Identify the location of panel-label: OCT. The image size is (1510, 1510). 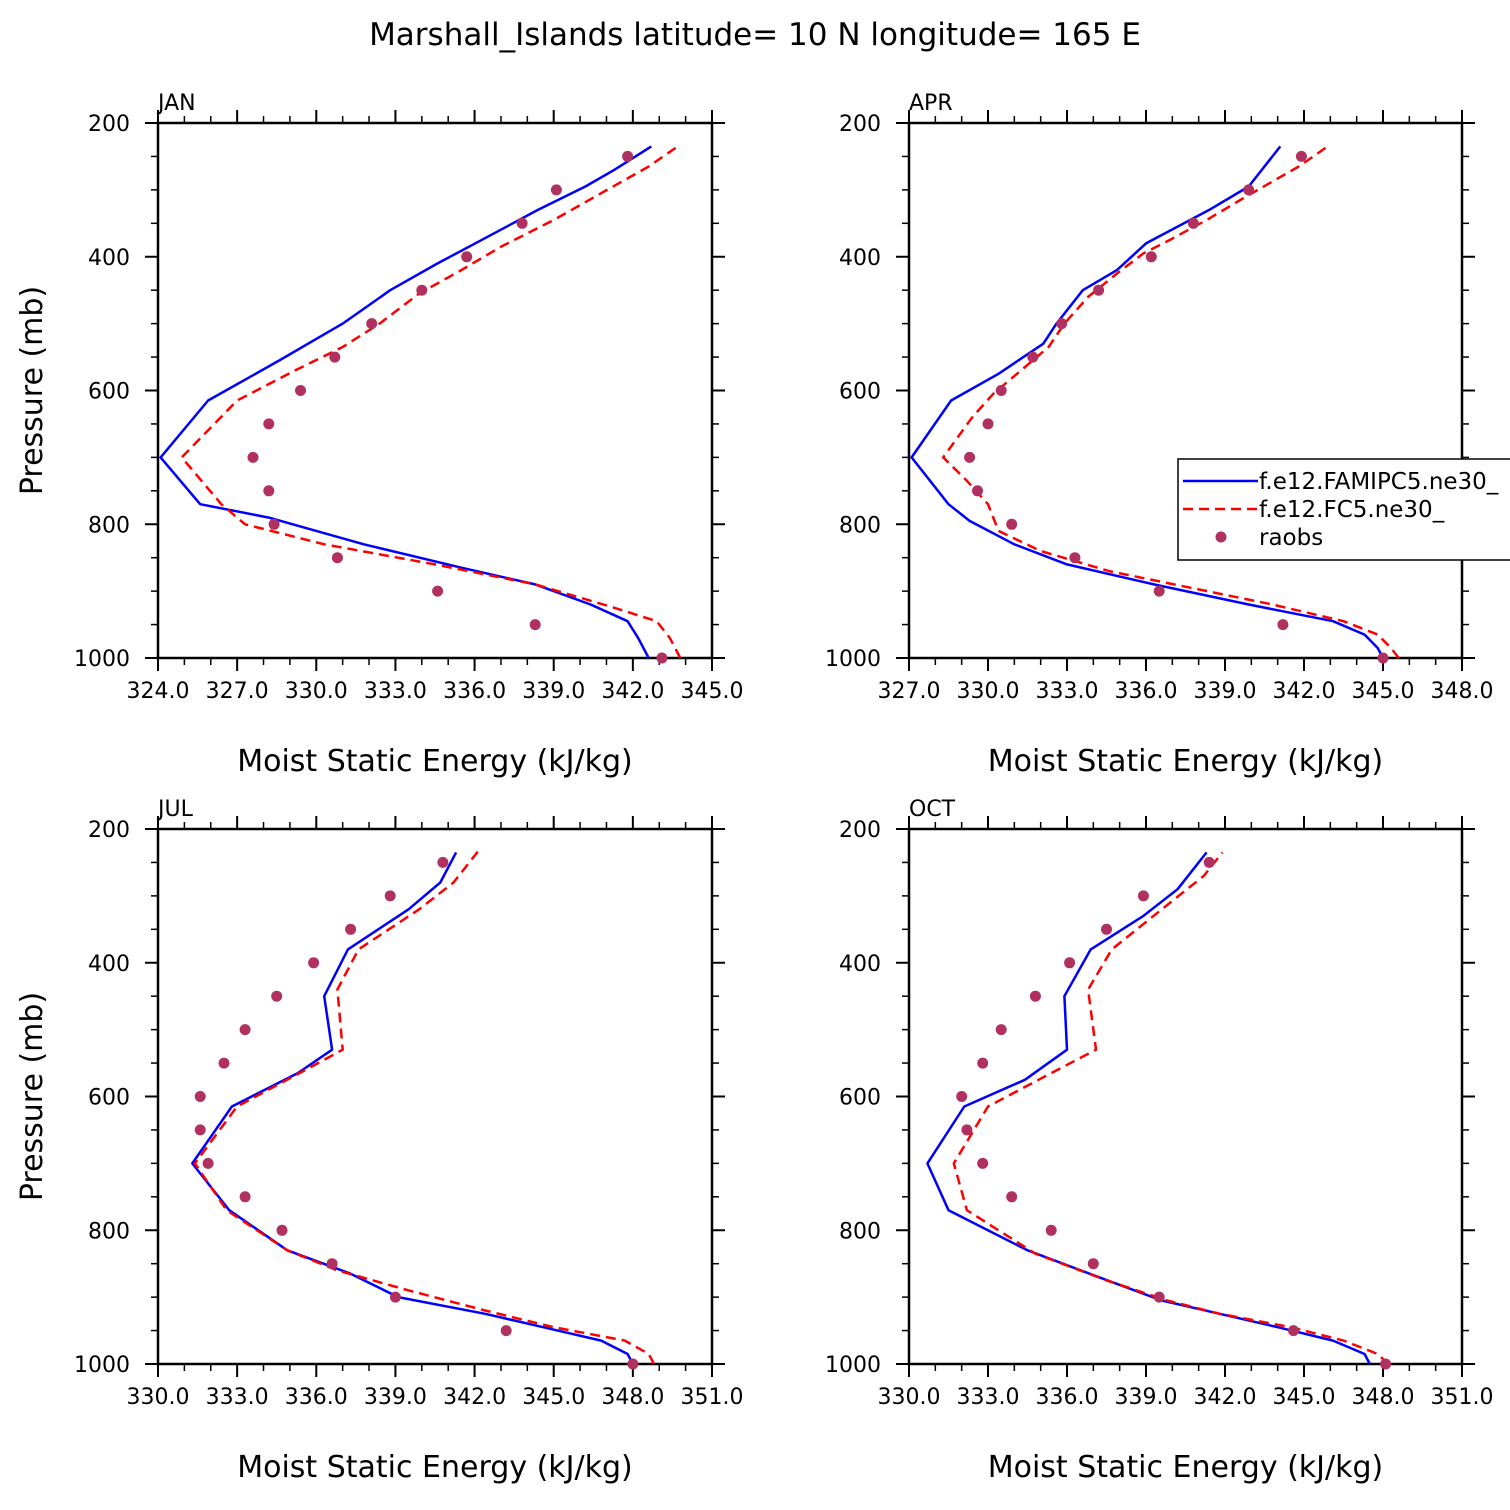
(932, 809).